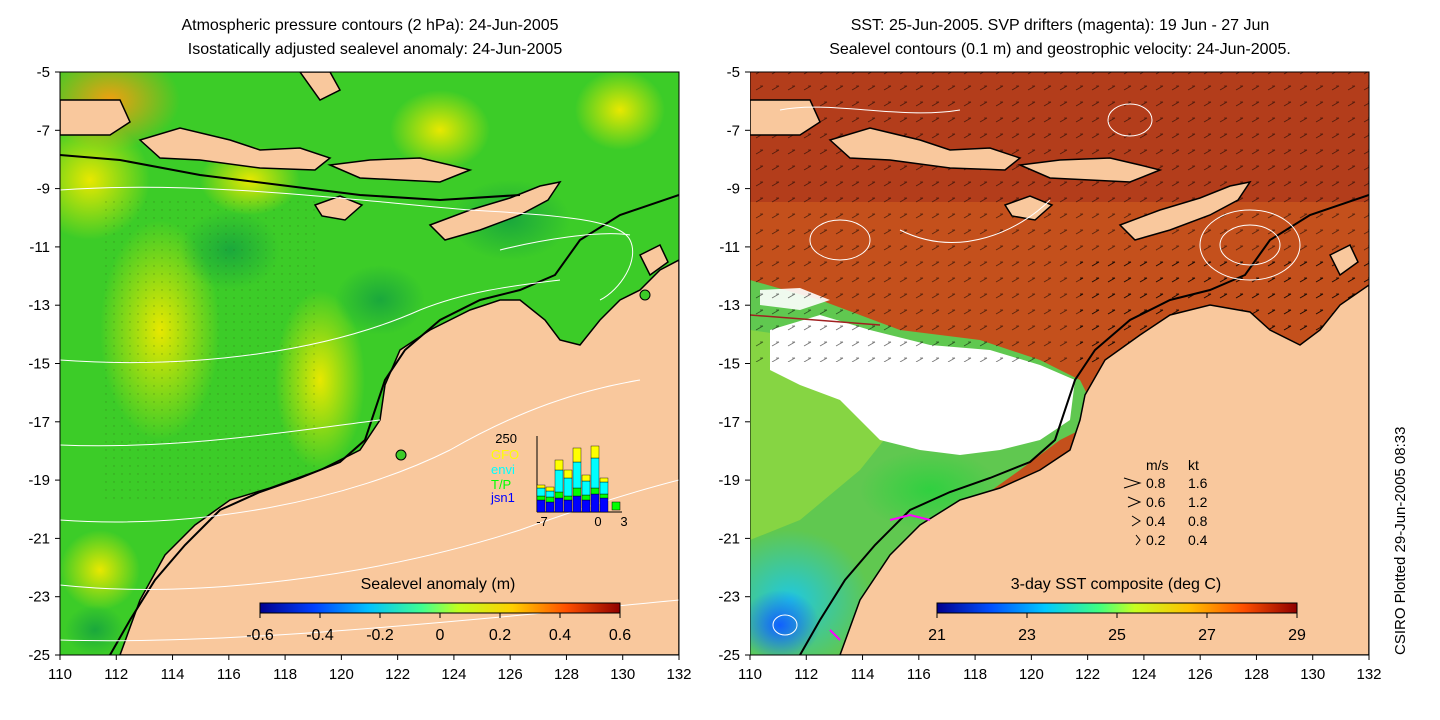 The image size is (1440, 720). I want to click on right-ytick-label: -17, so click(729, 422).